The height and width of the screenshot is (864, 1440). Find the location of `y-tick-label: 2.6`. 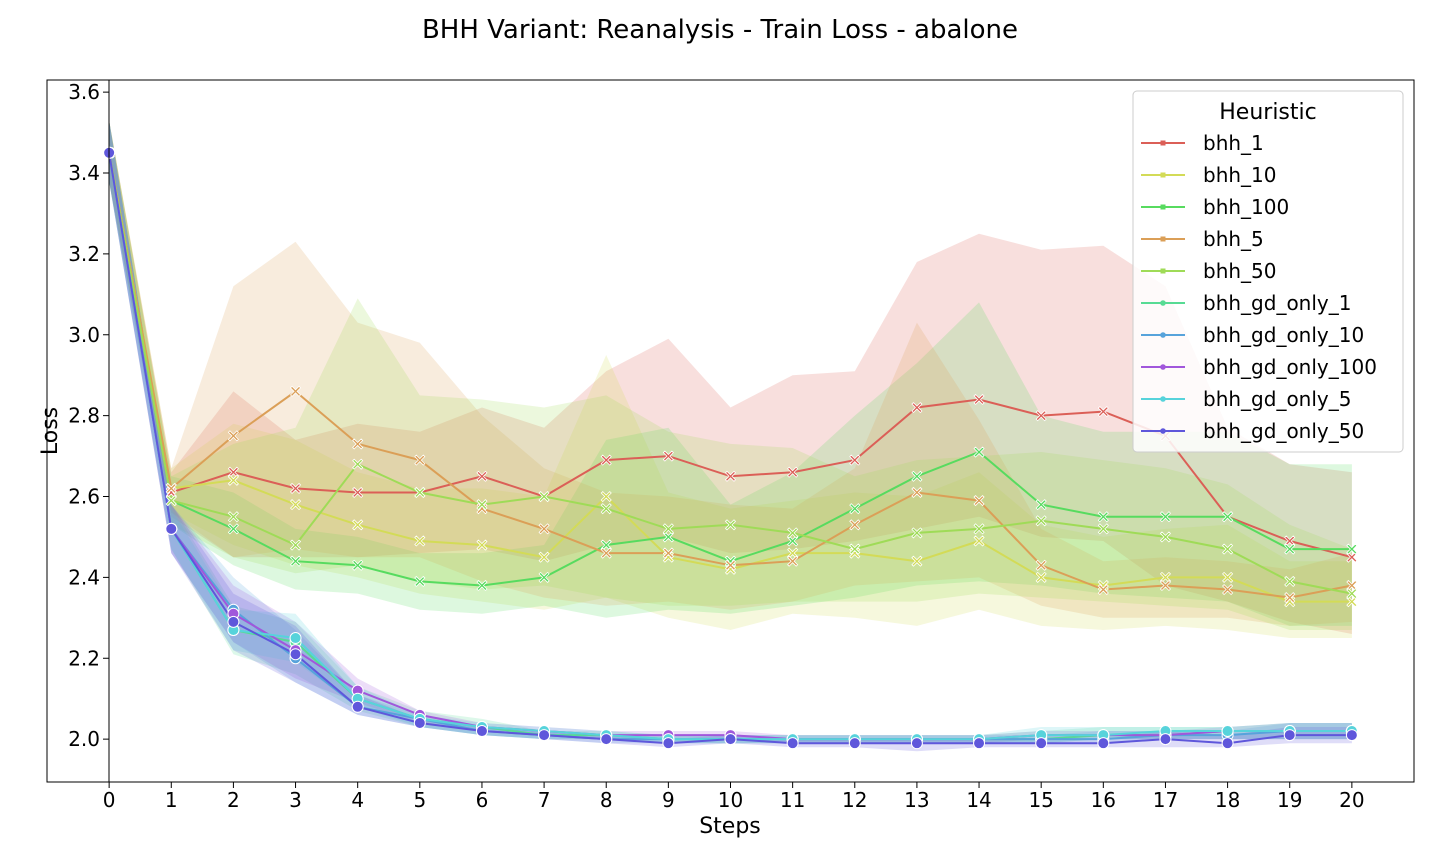

y-tick-label: 2.6 is located at coordinates (84, 497).